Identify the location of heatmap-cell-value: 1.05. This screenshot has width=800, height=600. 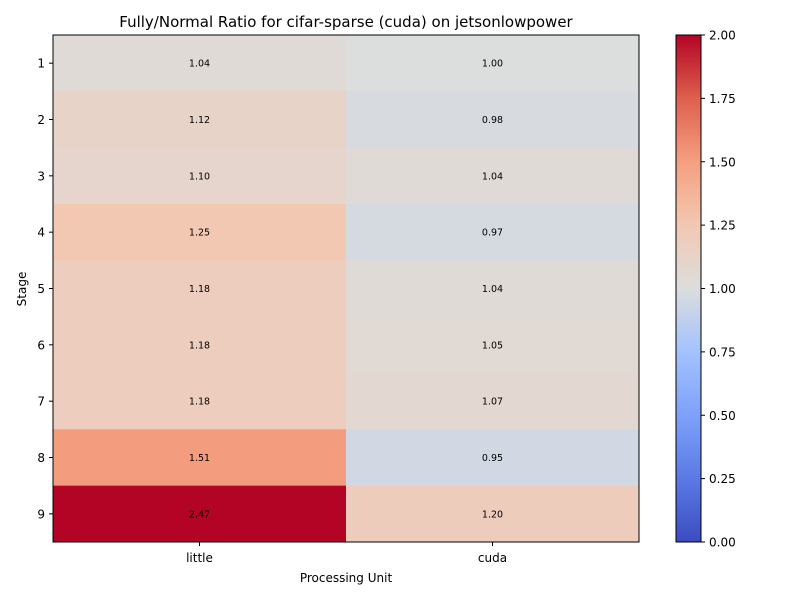
(492, 345).